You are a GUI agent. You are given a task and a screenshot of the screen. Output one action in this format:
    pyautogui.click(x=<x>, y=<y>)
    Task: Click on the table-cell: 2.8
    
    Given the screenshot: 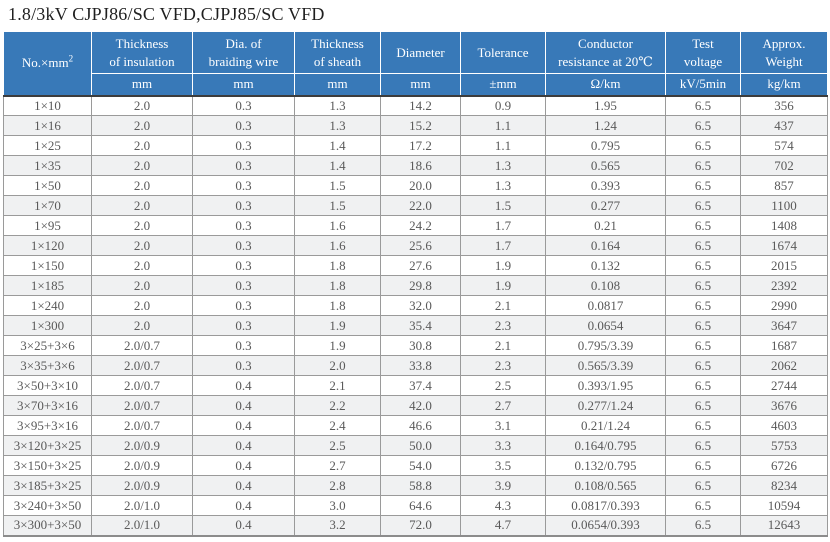 What is the action you would take?
    pyautogui.click(x=337, y=485)
    